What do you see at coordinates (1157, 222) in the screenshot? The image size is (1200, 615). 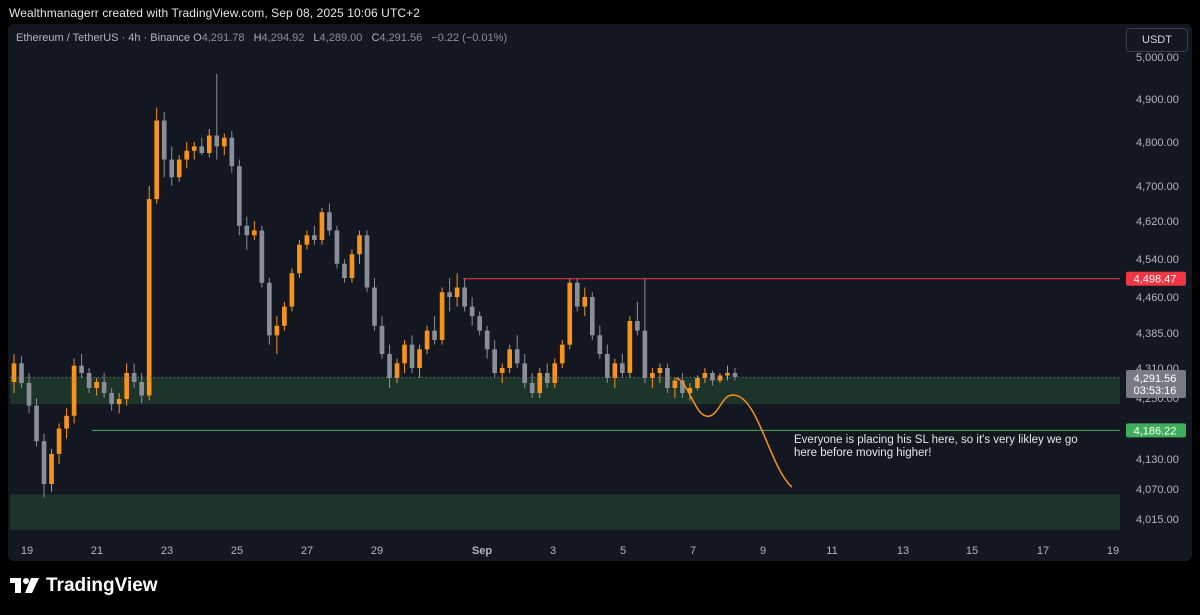 I see `y-tick-label: 4,620.00` at bounding box center [1157, 222].